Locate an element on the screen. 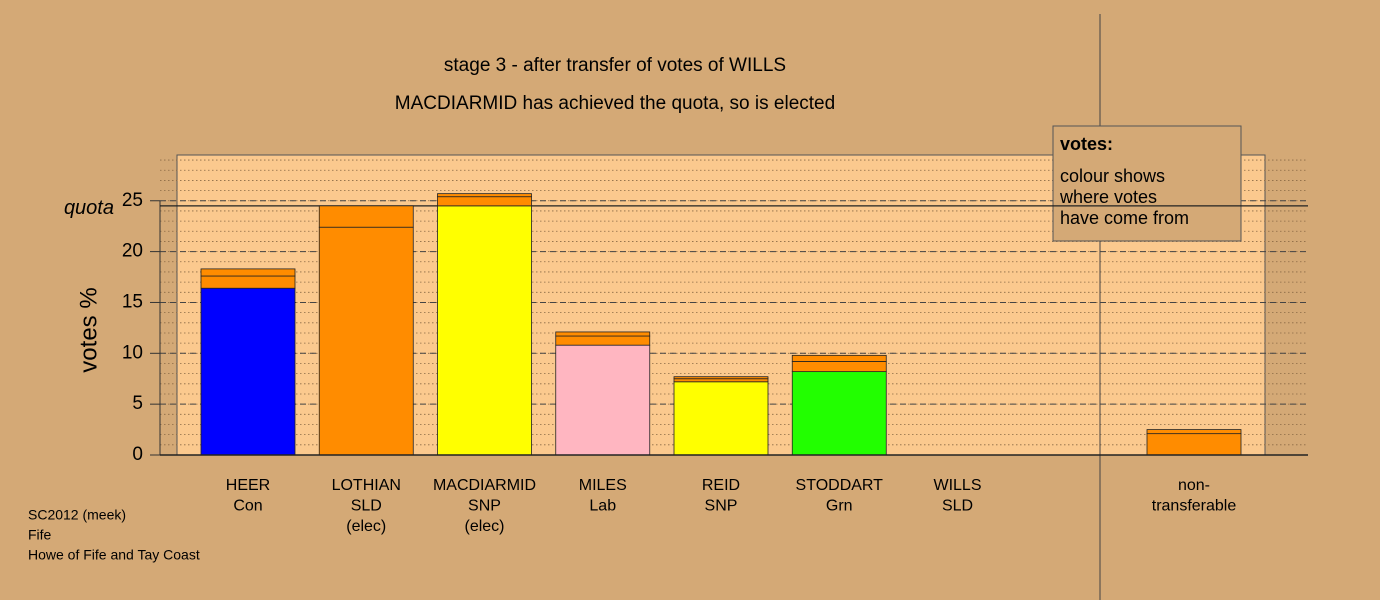 The image size is (1380, 600). x-tick-label: Grn is located at coordinates (839, 506).